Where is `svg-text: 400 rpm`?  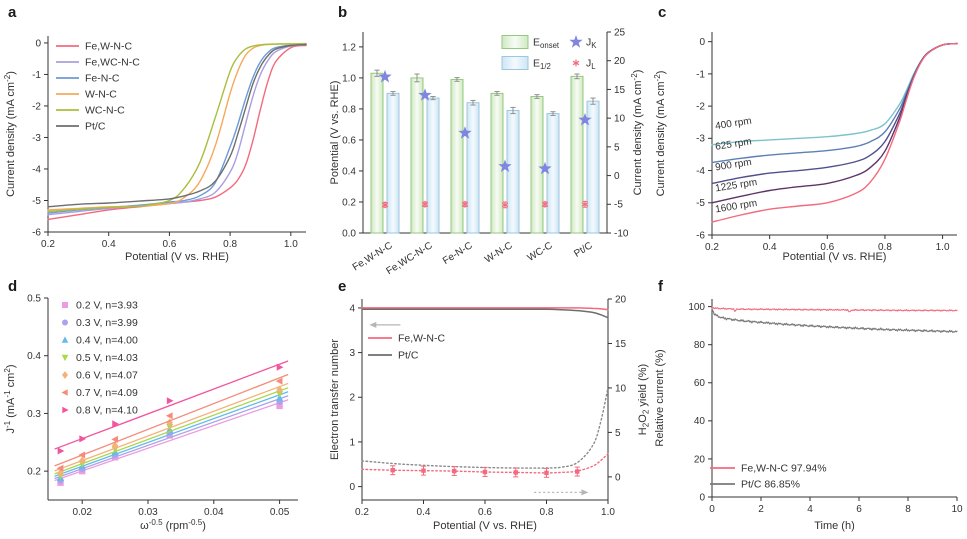 svg-text: 400 rpm is located at coordinates (733, 124).